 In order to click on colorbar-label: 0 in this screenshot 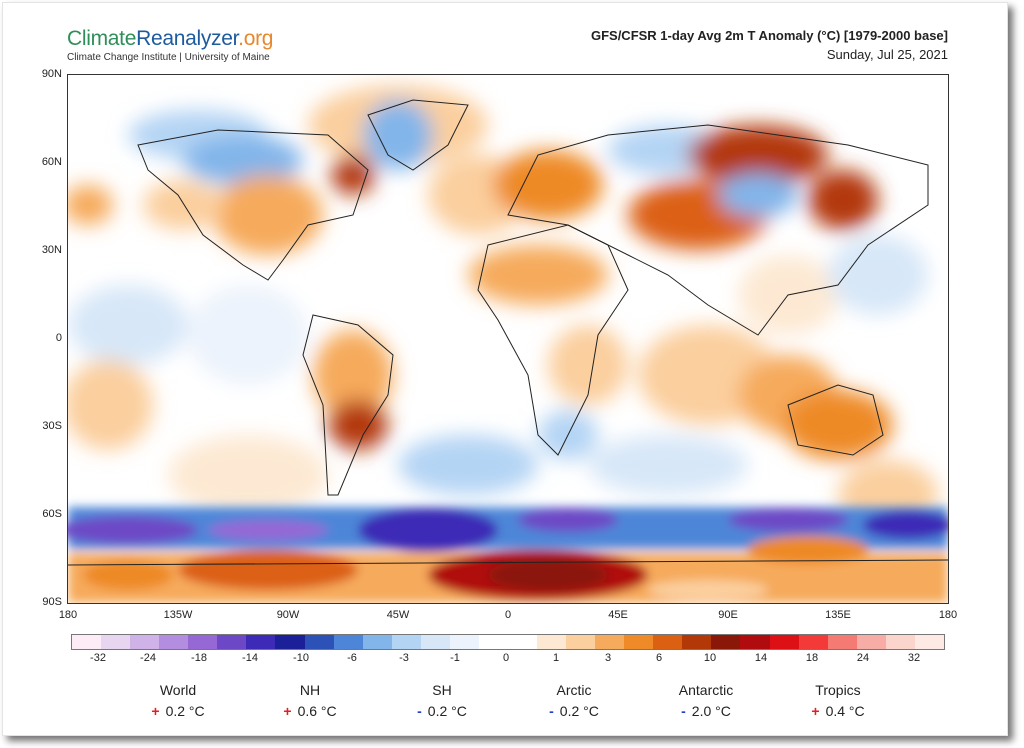, I will do `click(506, 658)`.